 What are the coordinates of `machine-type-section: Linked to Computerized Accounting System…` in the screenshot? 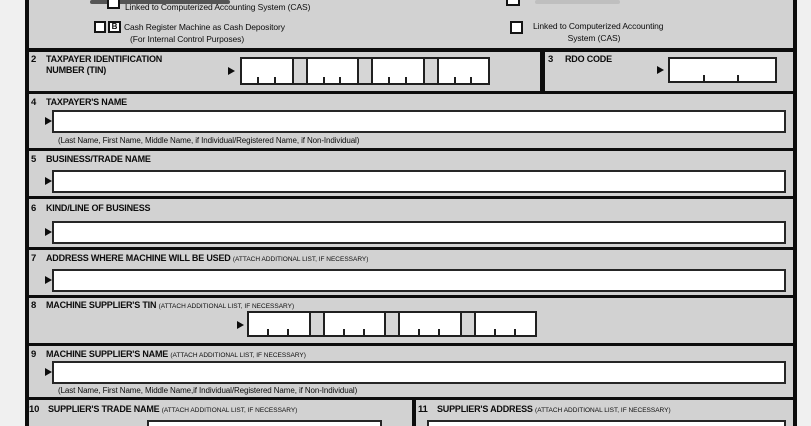 It's located at (411, 26).